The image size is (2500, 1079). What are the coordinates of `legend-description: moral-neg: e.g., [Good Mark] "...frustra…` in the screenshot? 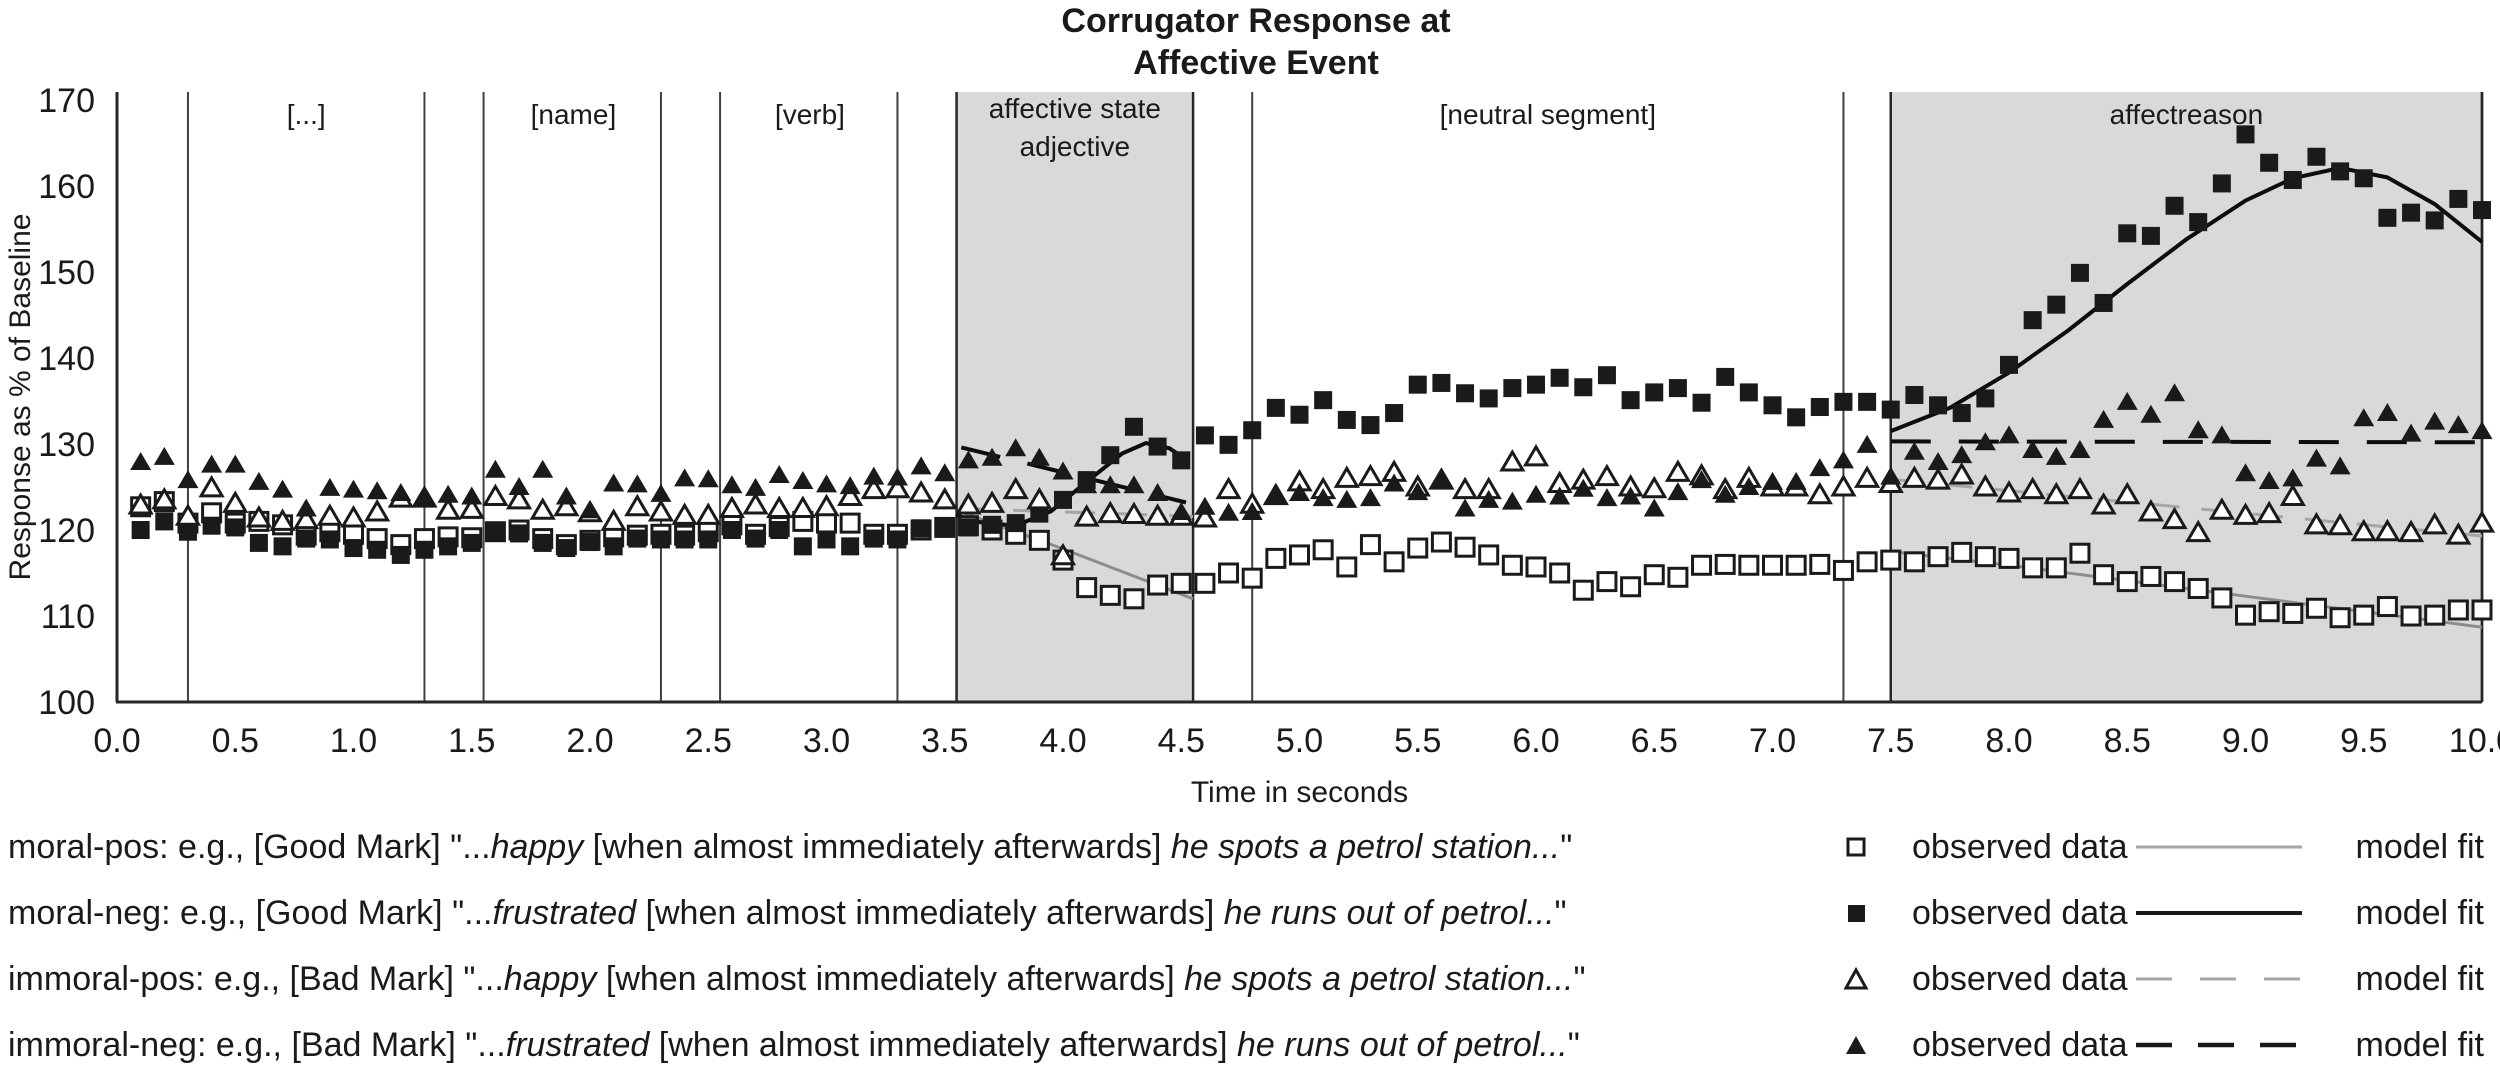 It's located at (787, 912).